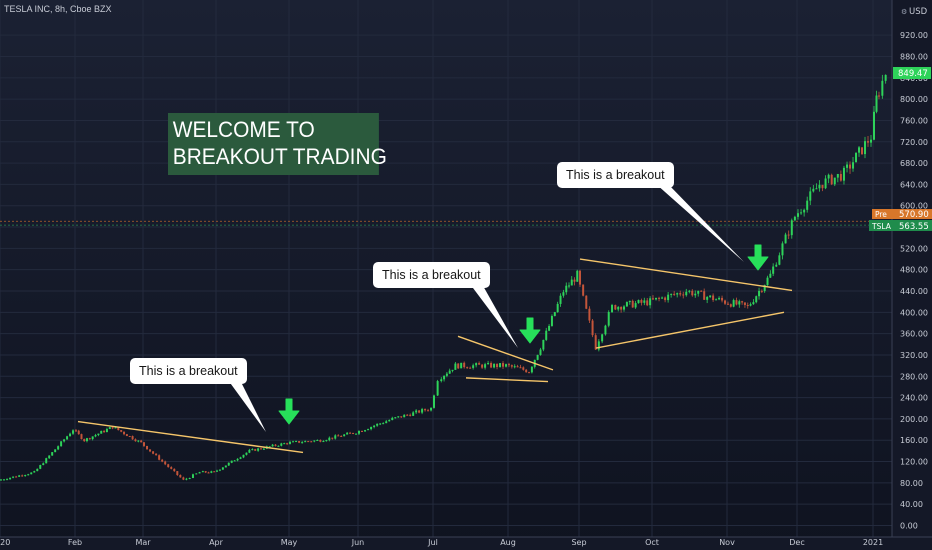 Image resolution: width=932 pixels, height=550 pixels. I want to click on tsla-value-tag, so click(913, 225).